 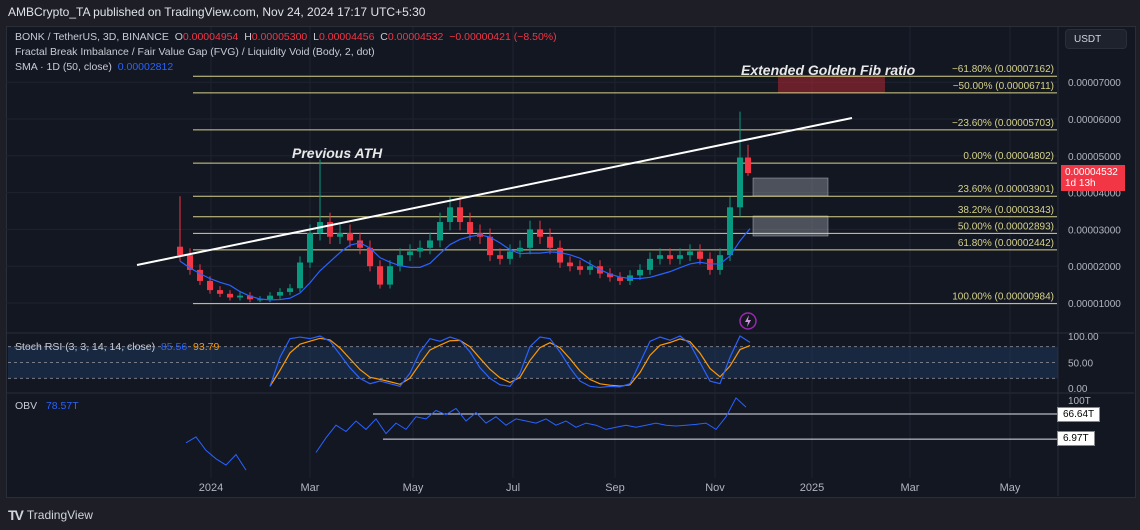 What do you see at coordinates (63, 67) in the screenshot?
I see `sma-label: SMA · 1D (50, close)` at bounding box center [63, 67].